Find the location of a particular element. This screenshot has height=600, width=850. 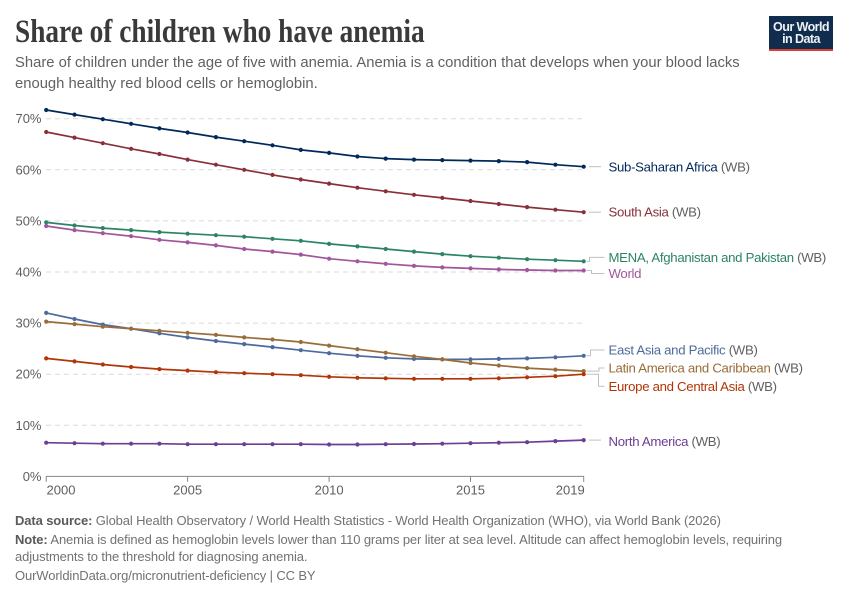

svg-text: 2005 is located at coordinates (187, 490).